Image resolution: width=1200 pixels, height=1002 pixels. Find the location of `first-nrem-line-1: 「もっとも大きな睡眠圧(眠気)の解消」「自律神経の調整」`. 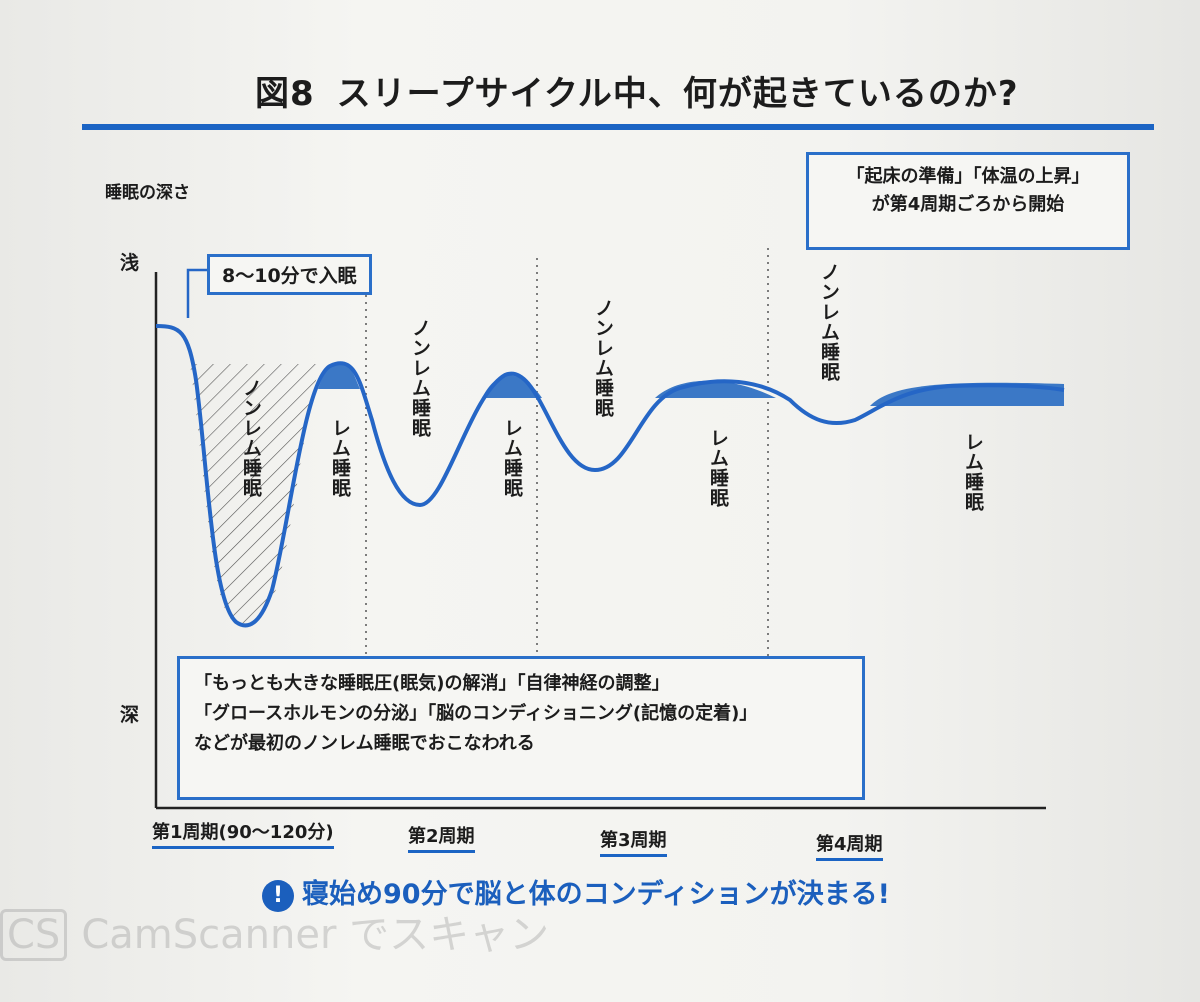

first-nrem-line-1: 「もっとも大きな睡眠圧(眠気)の解消」「自律神経の調整」 is located at coordinates (432, 683).